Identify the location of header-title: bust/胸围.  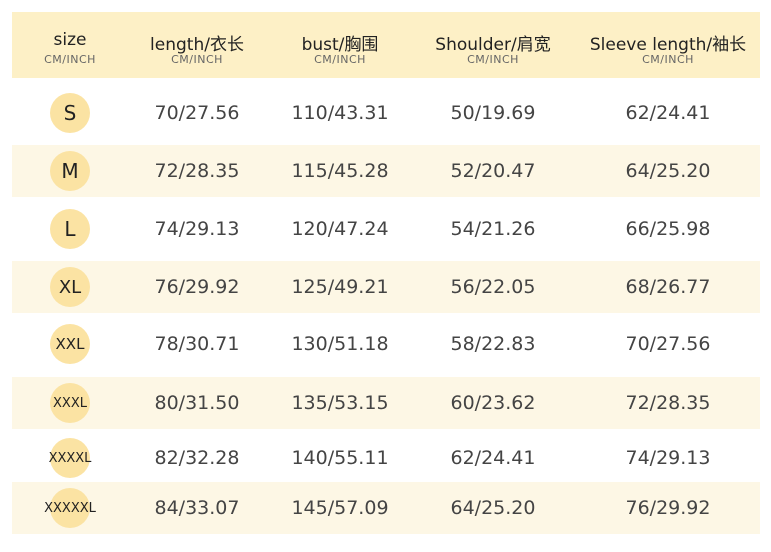
(340, 45).